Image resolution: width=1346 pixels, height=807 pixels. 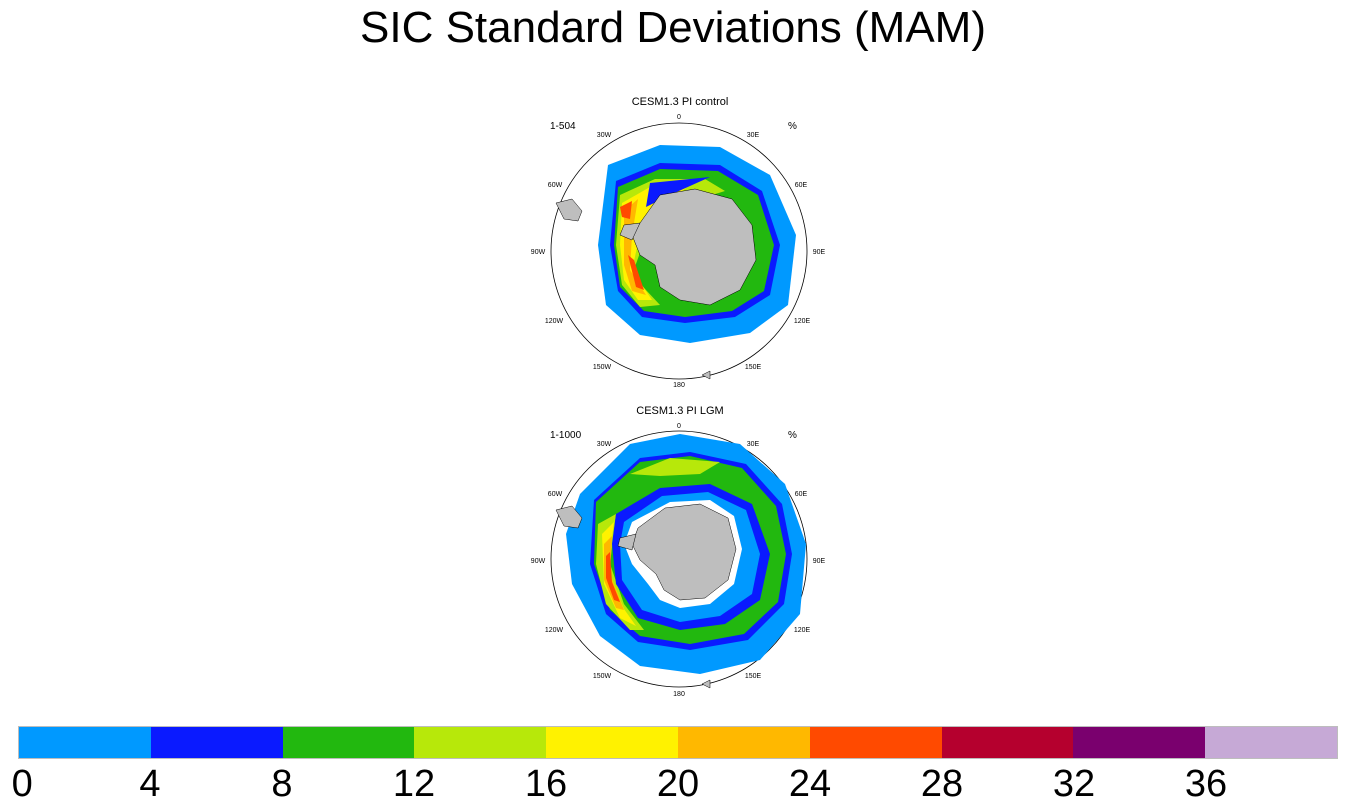 I want to click on colorbar-tick-label: 12, so click(x=414, y=784).